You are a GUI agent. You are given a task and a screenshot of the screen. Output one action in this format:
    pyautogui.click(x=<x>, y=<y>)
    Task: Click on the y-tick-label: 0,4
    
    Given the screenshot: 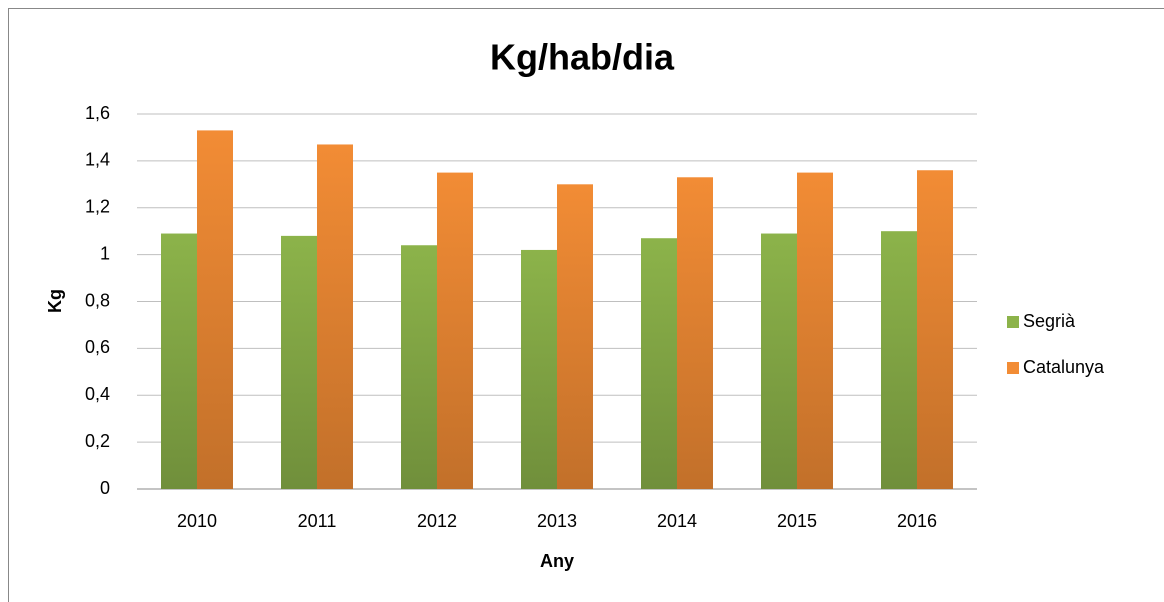 What is the action you would take?
    pyautogui.click(x=97, y=394)
    